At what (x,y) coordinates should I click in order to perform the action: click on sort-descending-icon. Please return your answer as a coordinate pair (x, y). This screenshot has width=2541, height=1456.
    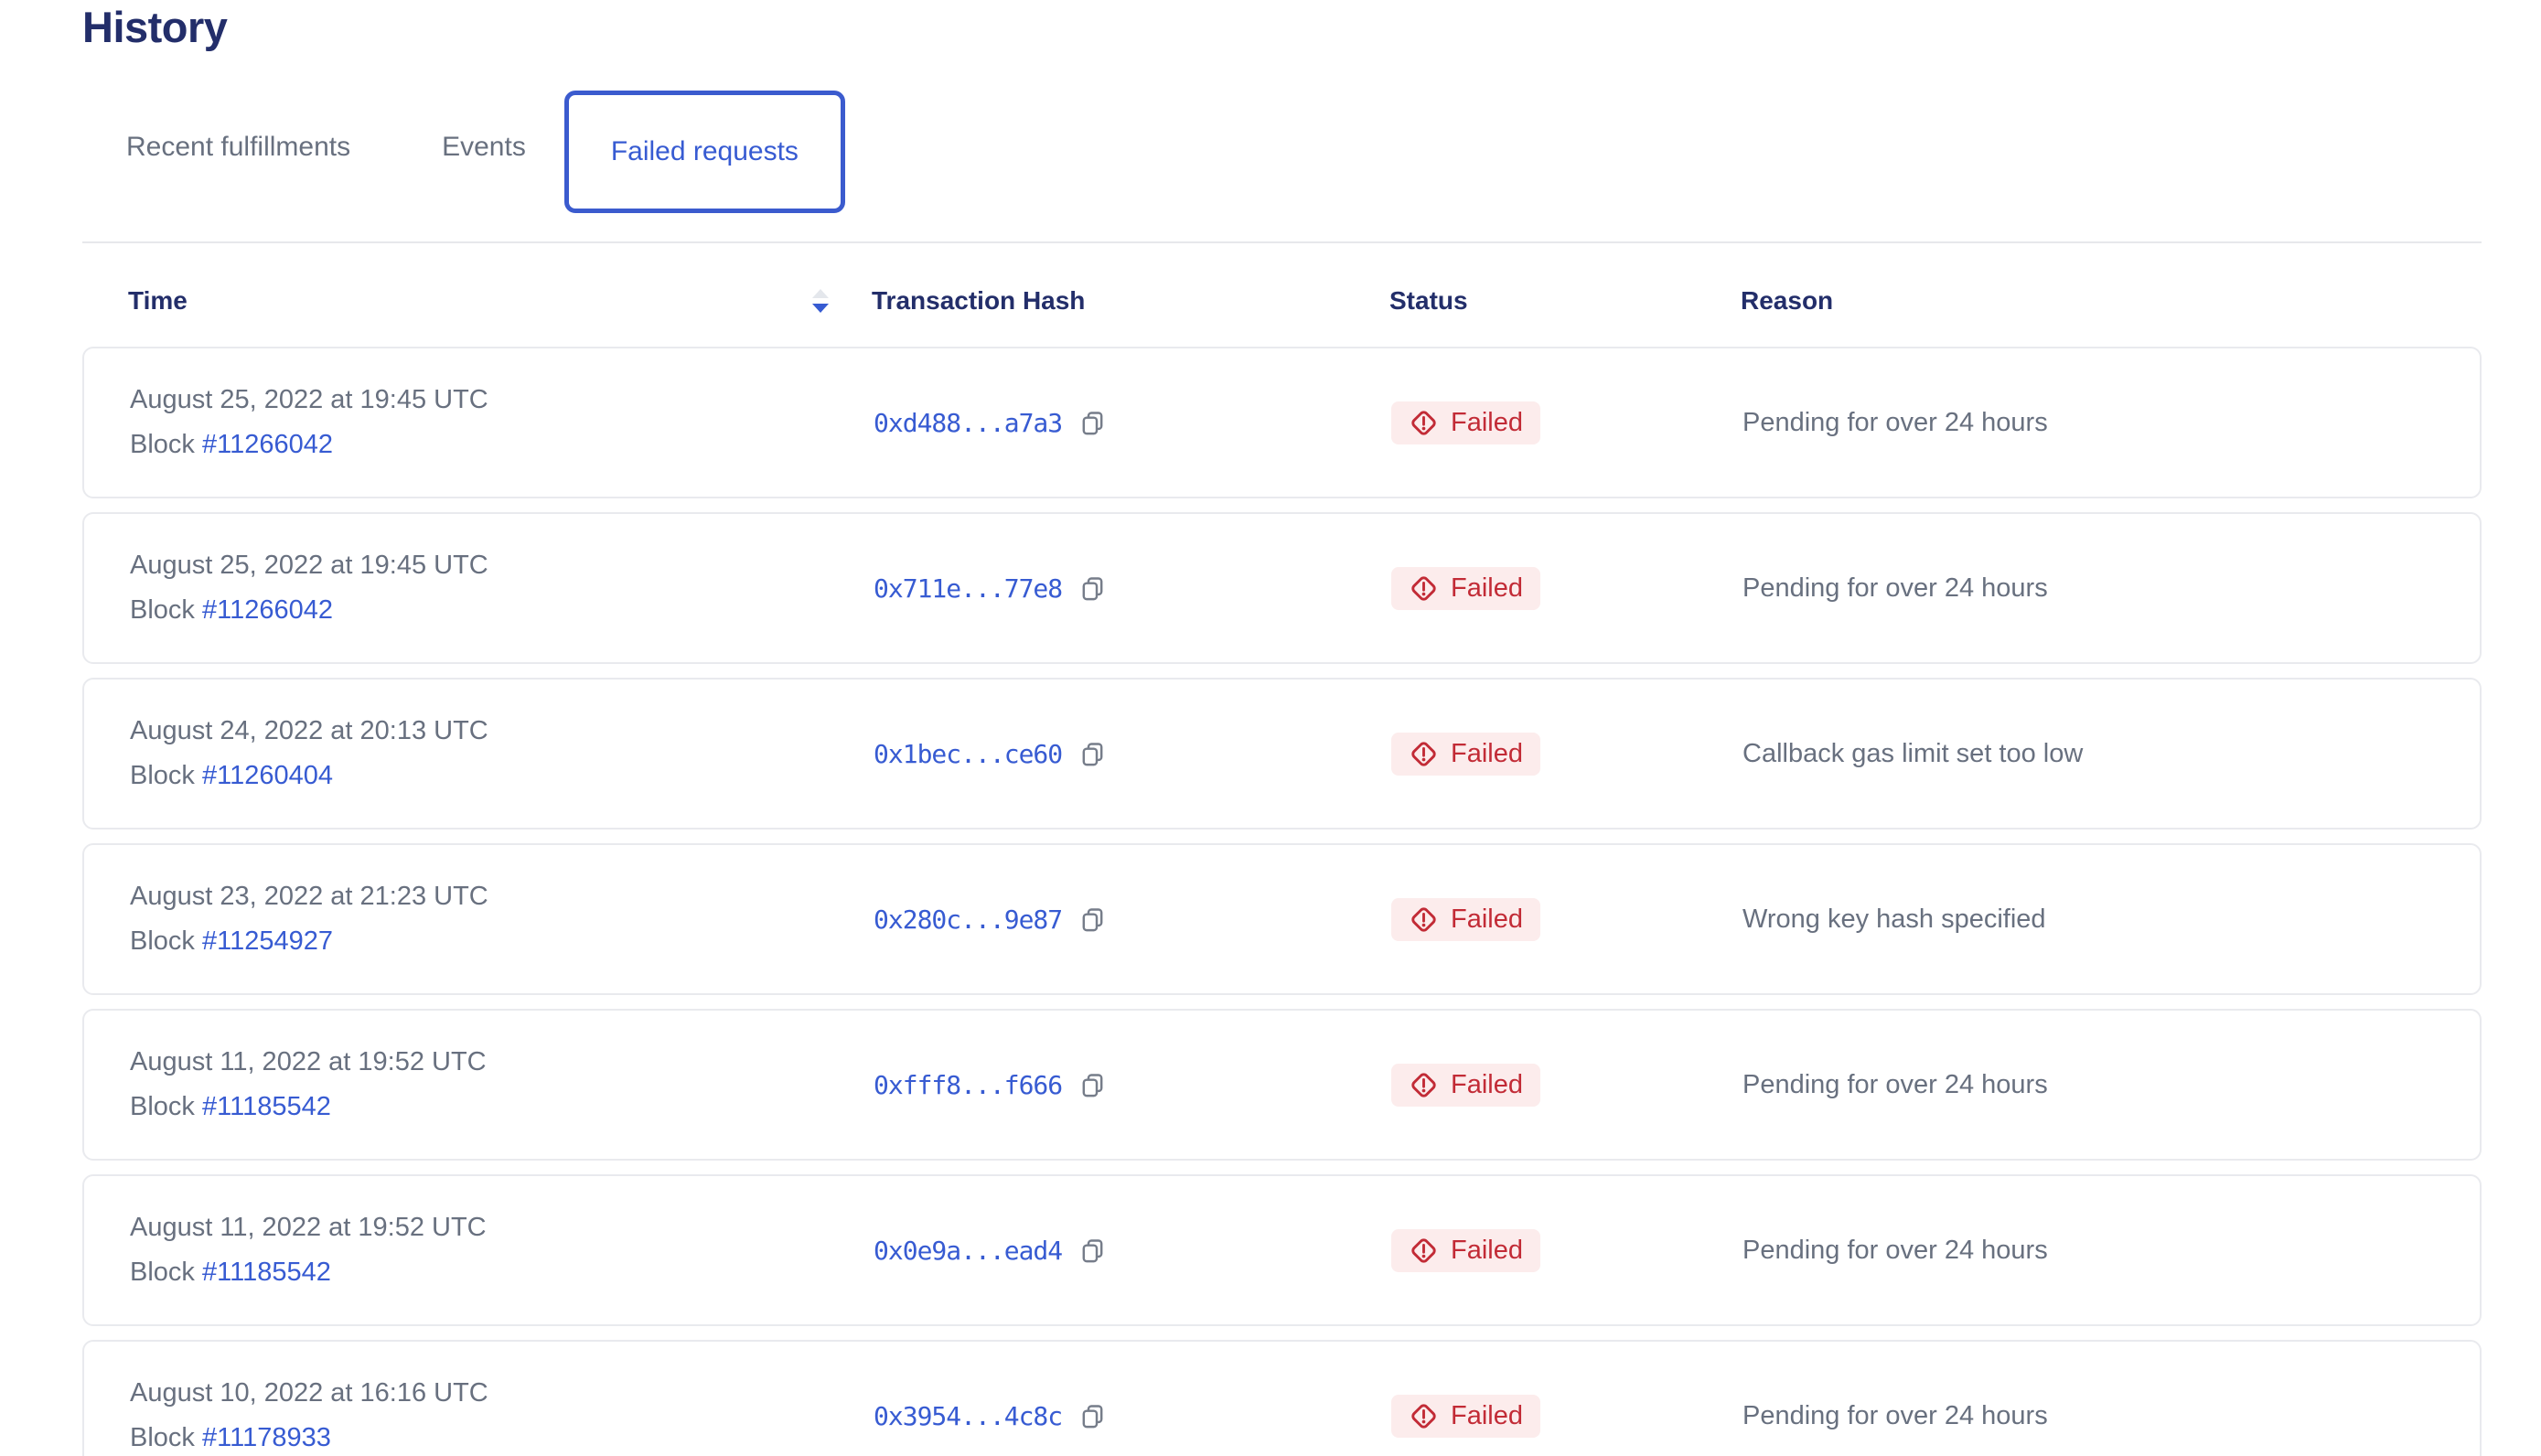
    Looking at the image, I should click on (820, 301).